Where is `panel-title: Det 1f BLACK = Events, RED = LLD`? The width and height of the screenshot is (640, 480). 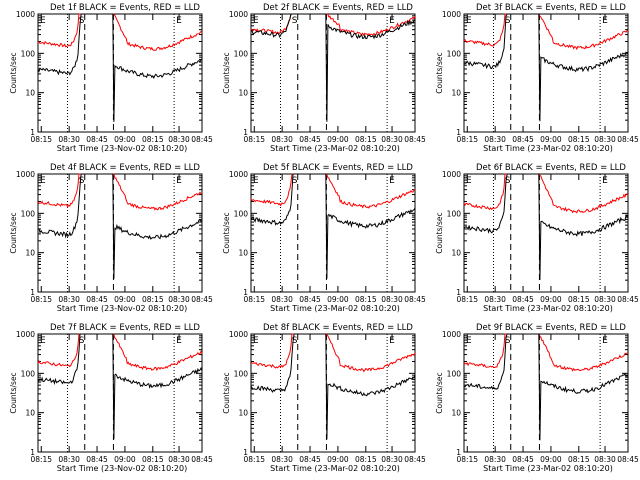
panel-title: Det 1f BLACK = Events, RED = LLD is located at coordinates (125, 8).